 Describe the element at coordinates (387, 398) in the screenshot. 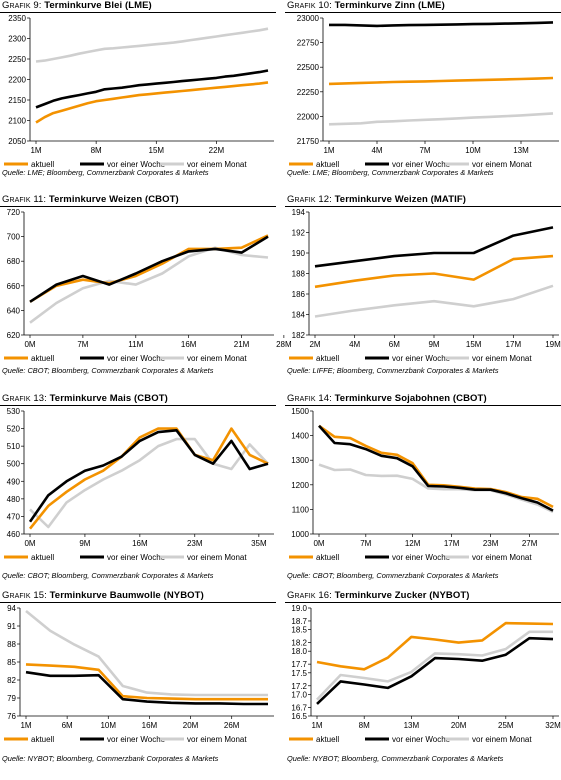

I see `chart-title: Grafik 14: Terminkurve Sojabohnen (CBOT)` at that location.